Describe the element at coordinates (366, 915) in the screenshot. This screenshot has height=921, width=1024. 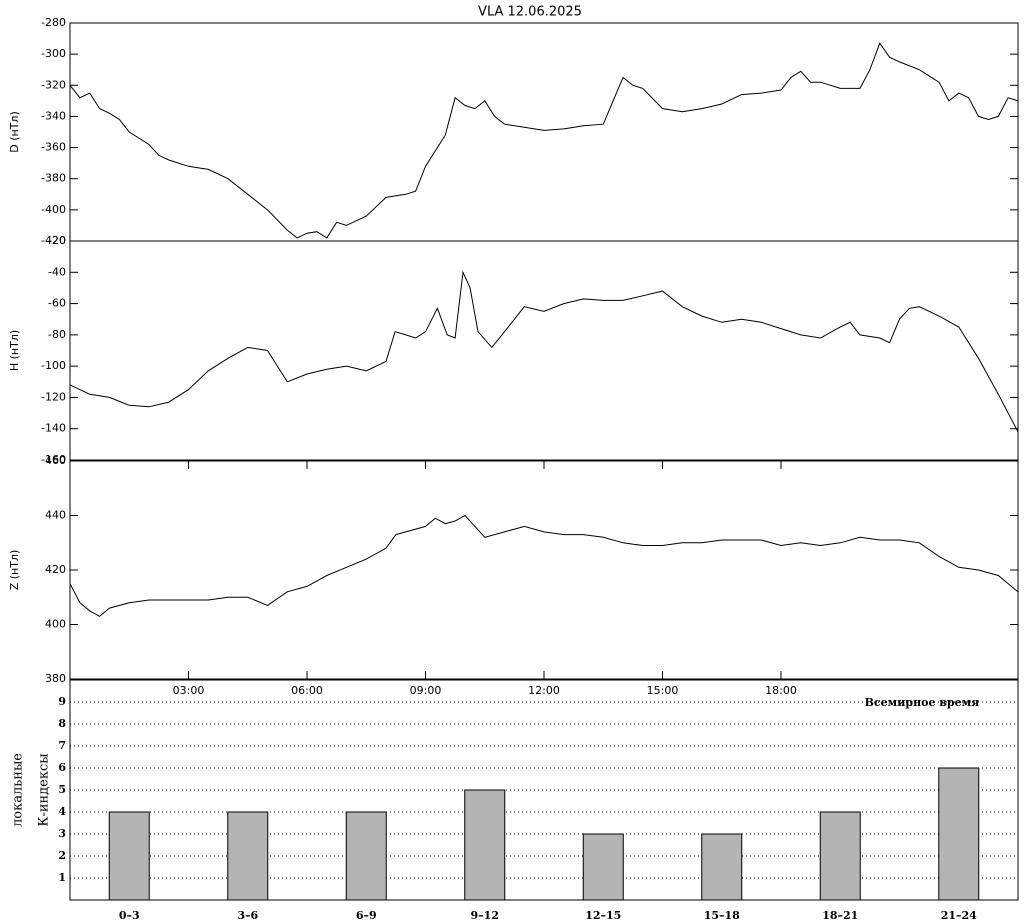
I see `x-tick-label: 6–9` at that location.